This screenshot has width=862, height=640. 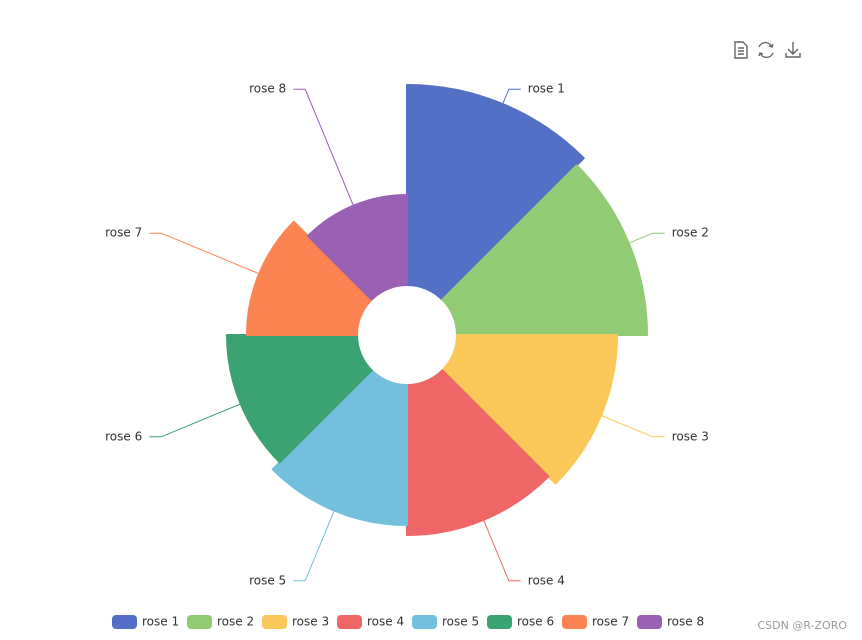 What do you see at coordinates (546, 580) in the screenshot?
I see `slice-label: rose 4` at bounding box center [546, 580].